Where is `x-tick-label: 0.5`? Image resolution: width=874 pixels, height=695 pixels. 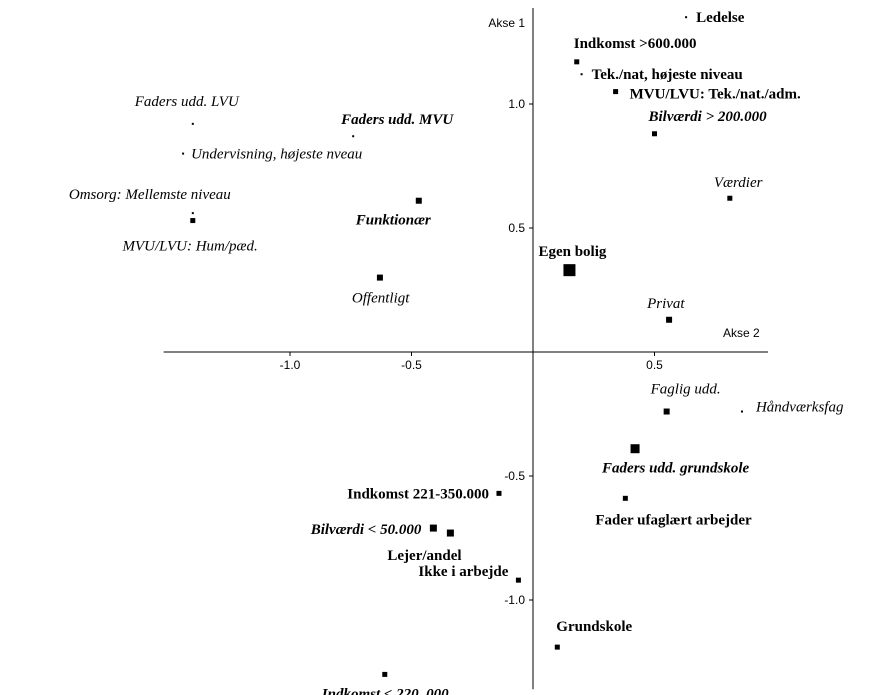 x-tick-label: 0.5 is located at coordinates (654, 365).